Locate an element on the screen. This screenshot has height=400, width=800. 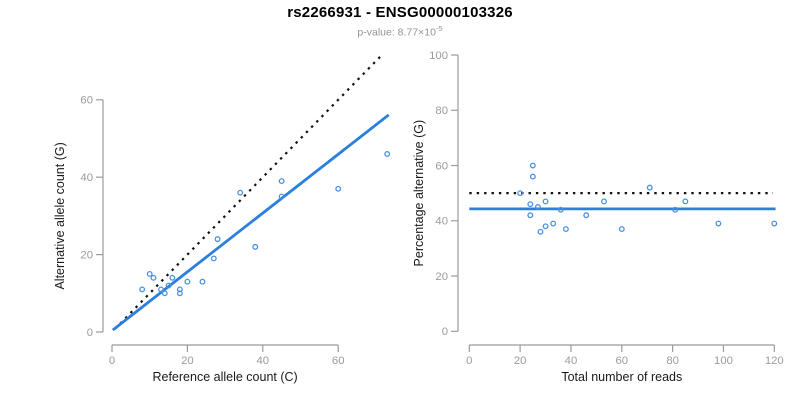
x-tick-label: 100 is located at coordinates (723, 361).